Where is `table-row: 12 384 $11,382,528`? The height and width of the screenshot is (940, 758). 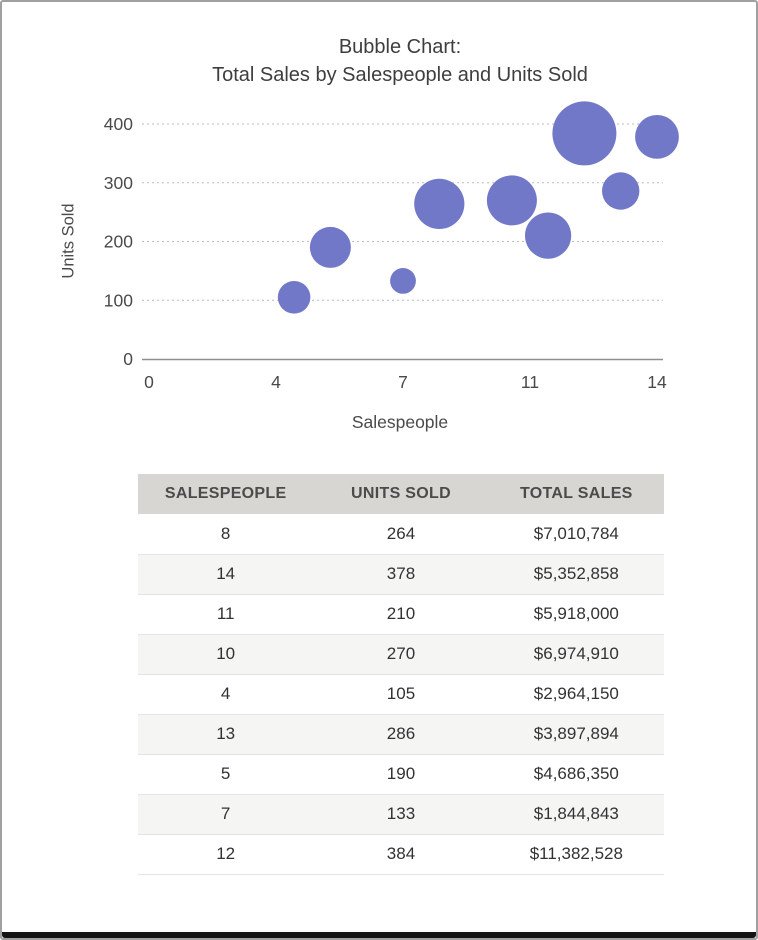 table-row: 12 384 $11,382,528 is located at coordinates (401, 854).